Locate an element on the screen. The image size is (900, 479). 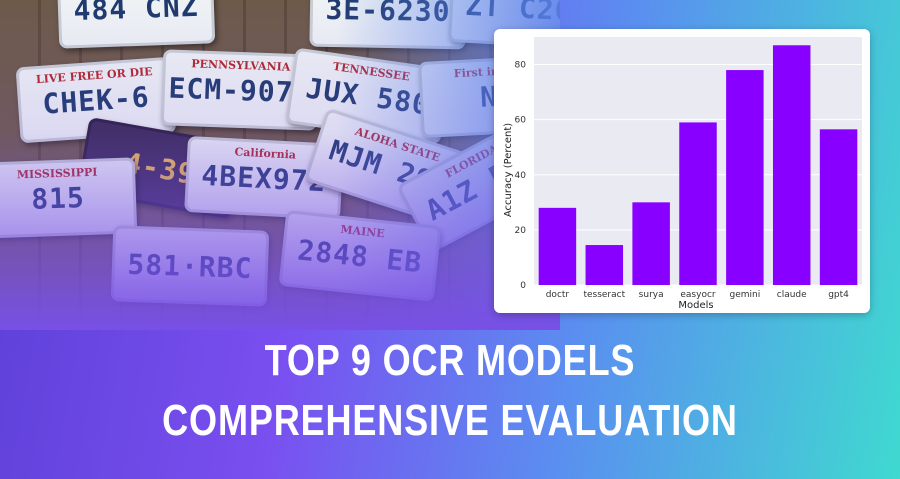
plate-number: 4BEX972 is located at coordinates (264, 178).